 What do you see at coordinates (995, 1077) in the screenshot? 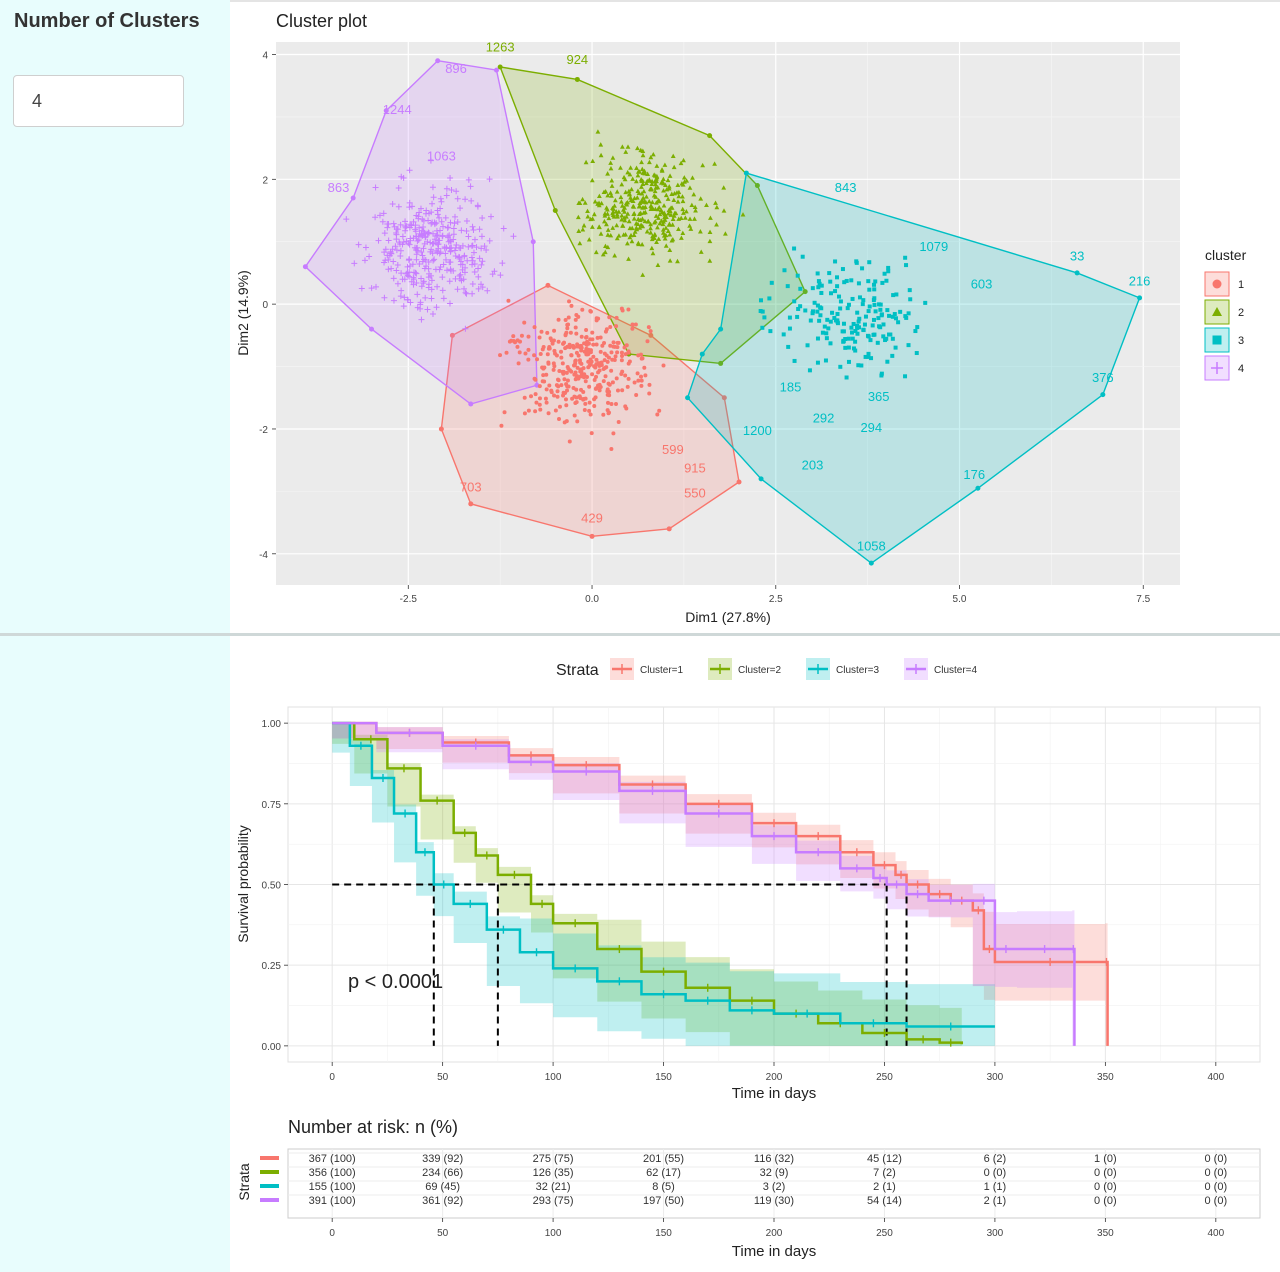
I see `survival-x-tick-label: 300` at bounding box center [995, 1077].